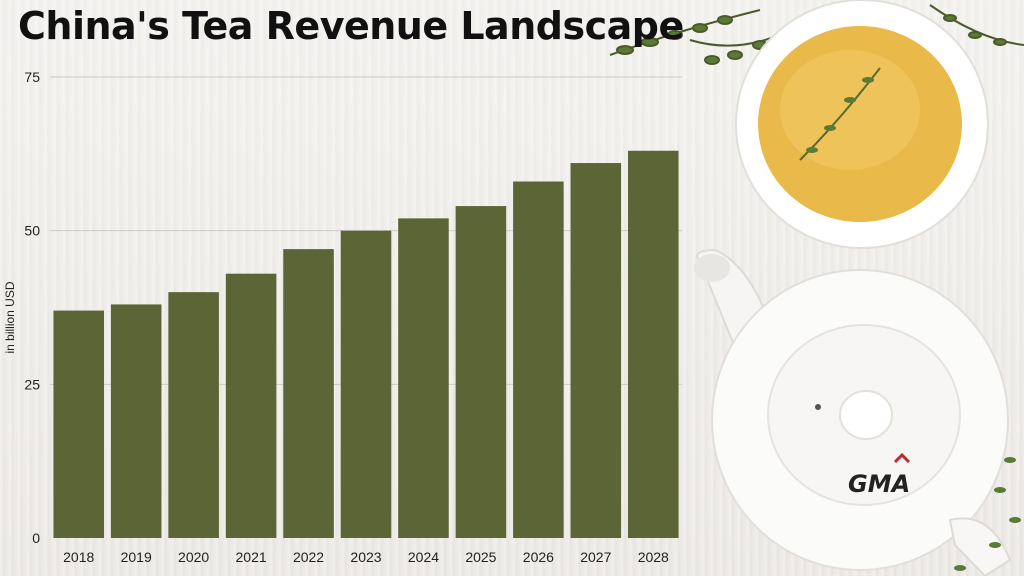 Image resolution: width=1024 pixels, height=576 pixels. I want to click on x-tick-label: 2026, so click(538, 557).